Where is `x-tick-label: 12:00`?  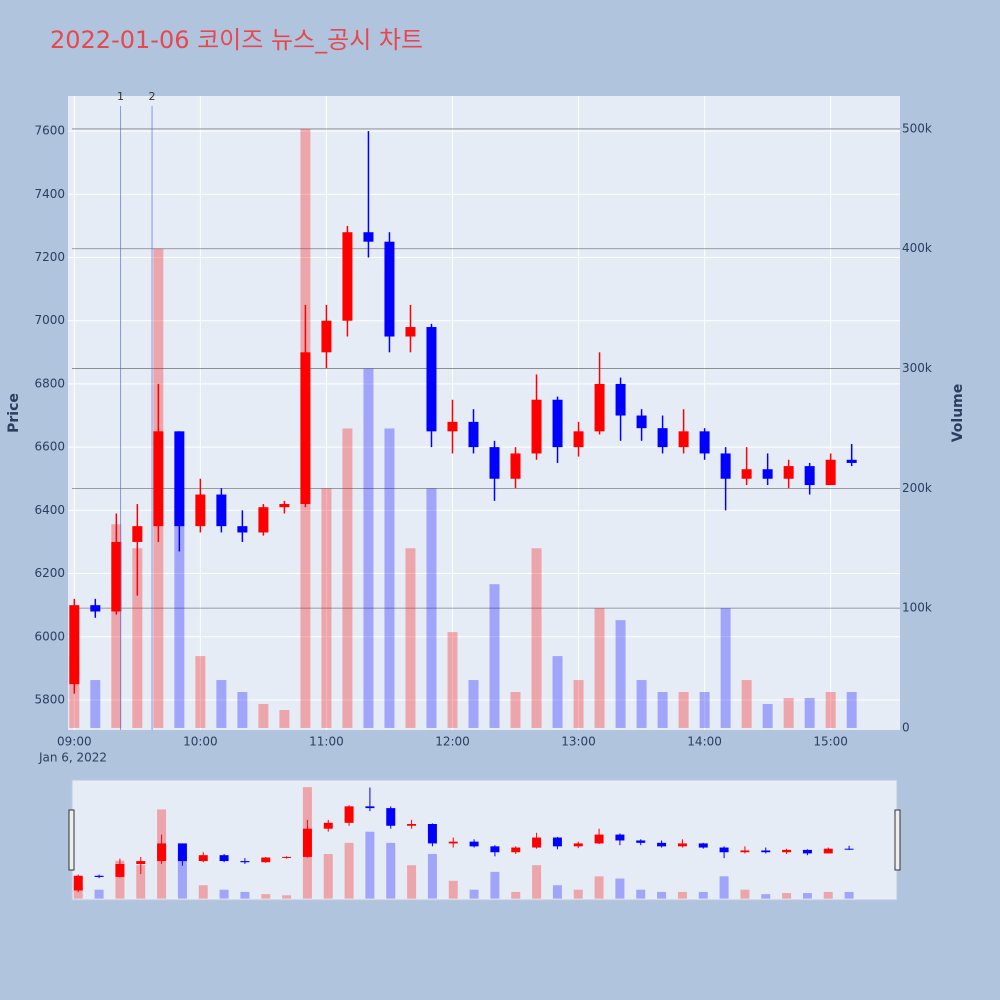
x-tick-label: 12:00 is located at coordinates (452, 742).